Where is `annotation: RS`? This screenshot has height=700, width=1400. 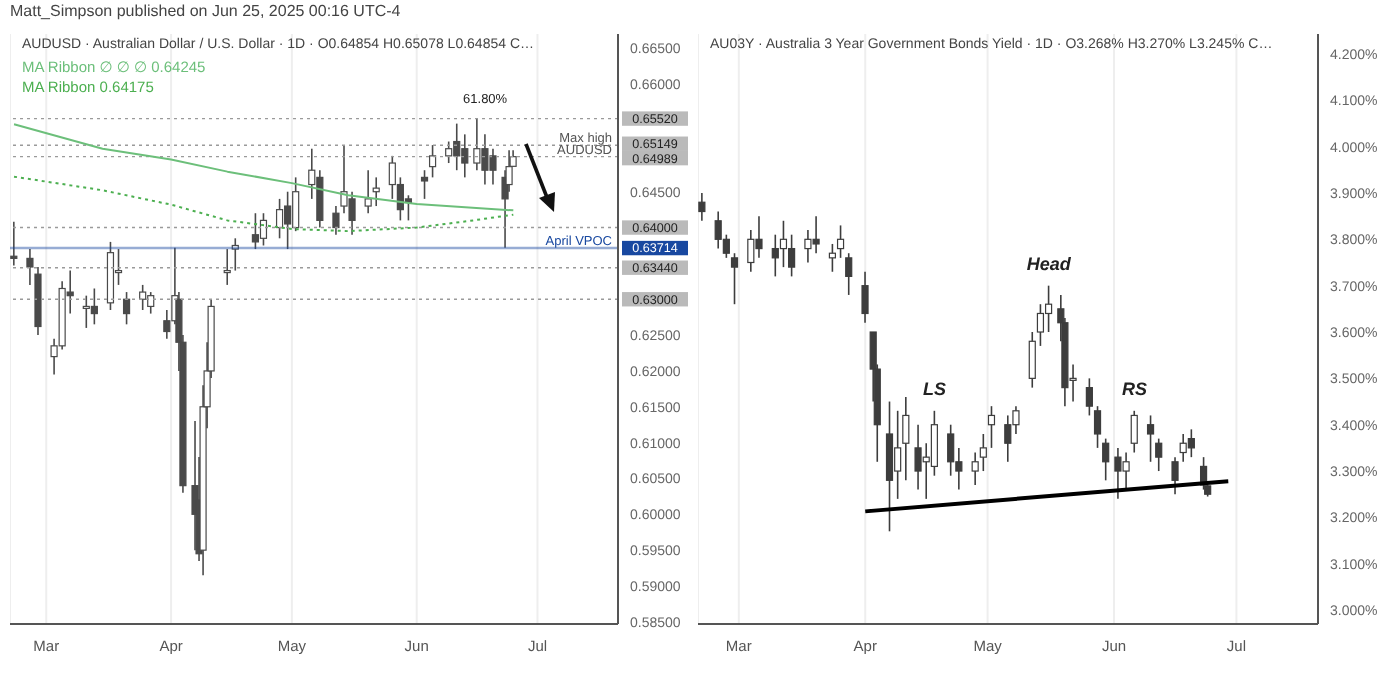
annotation: RS is located at coordinates (1134, 388).